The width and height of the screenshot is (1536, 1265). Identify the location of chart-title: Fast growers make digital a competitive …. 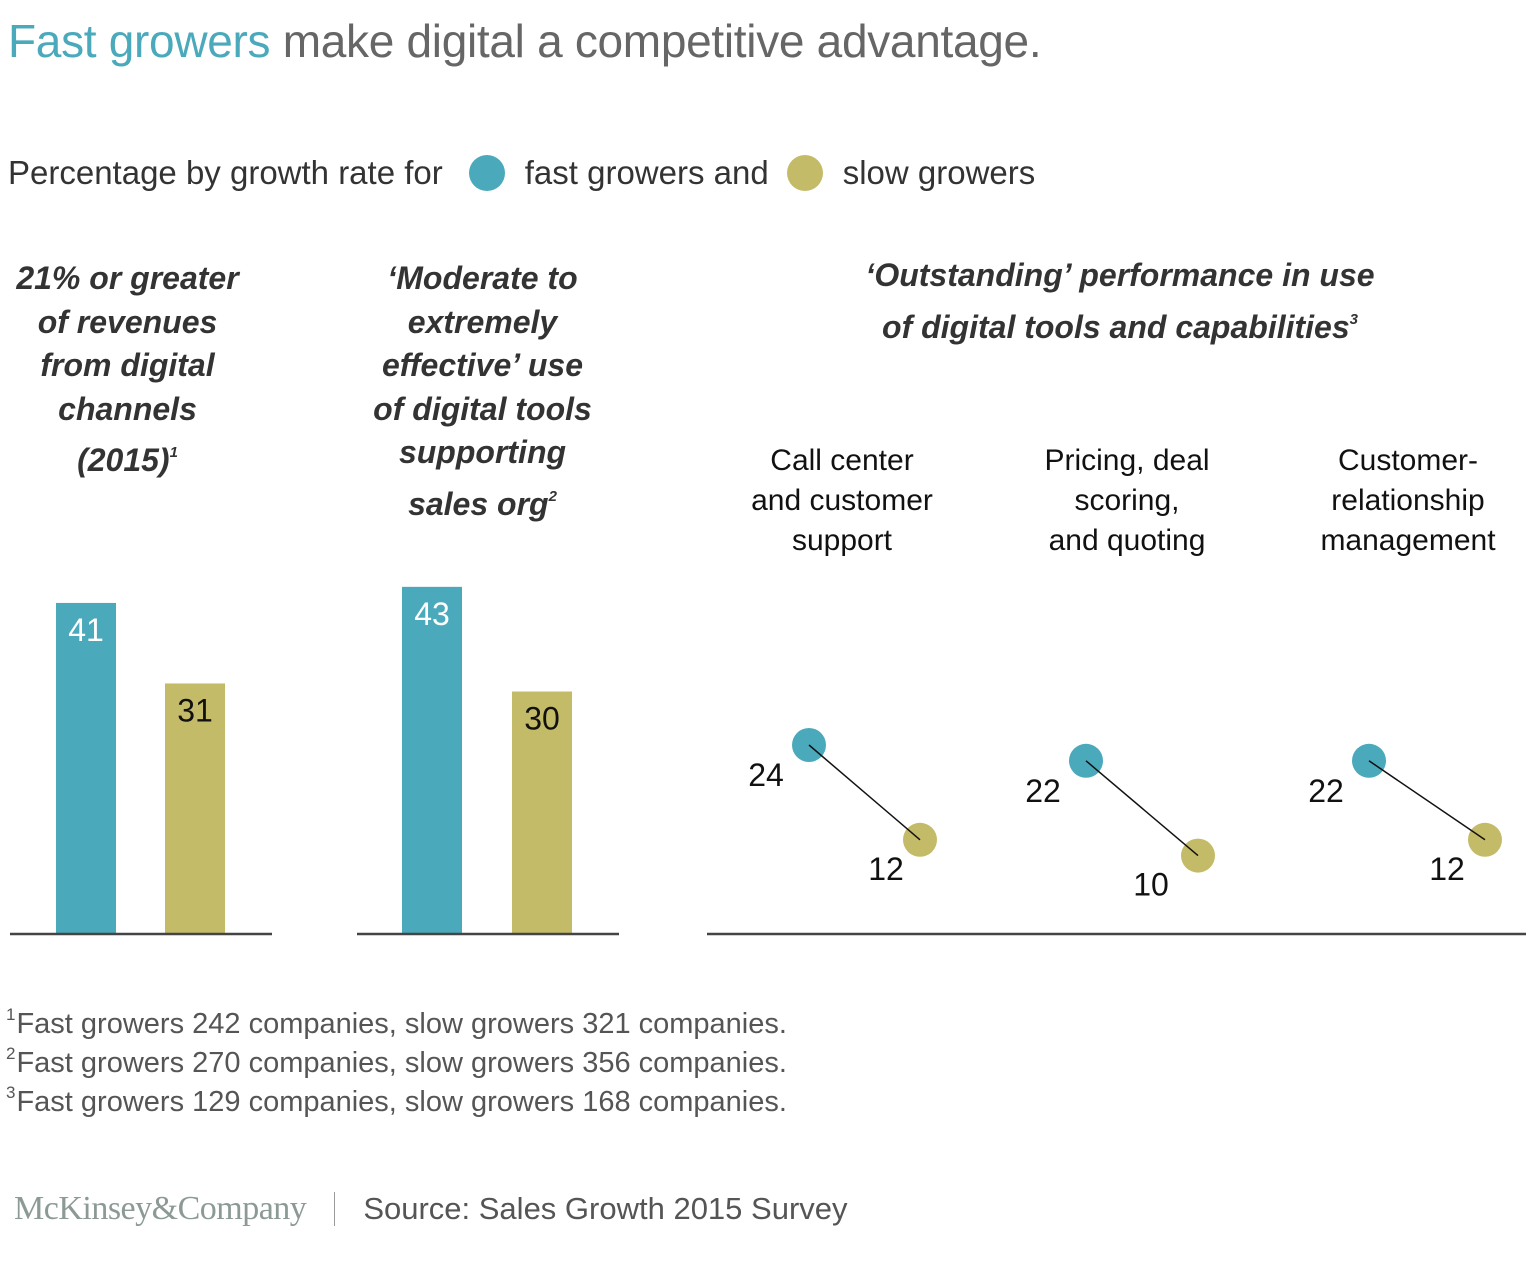
(525, 41).